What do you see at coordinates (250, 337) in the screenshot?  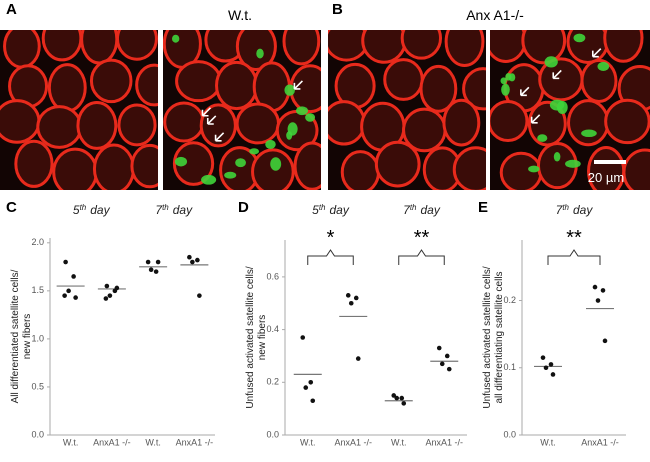 I see `y-axis-label-line: Unfused activated satellite cells/` at bounding box center [250, 337].